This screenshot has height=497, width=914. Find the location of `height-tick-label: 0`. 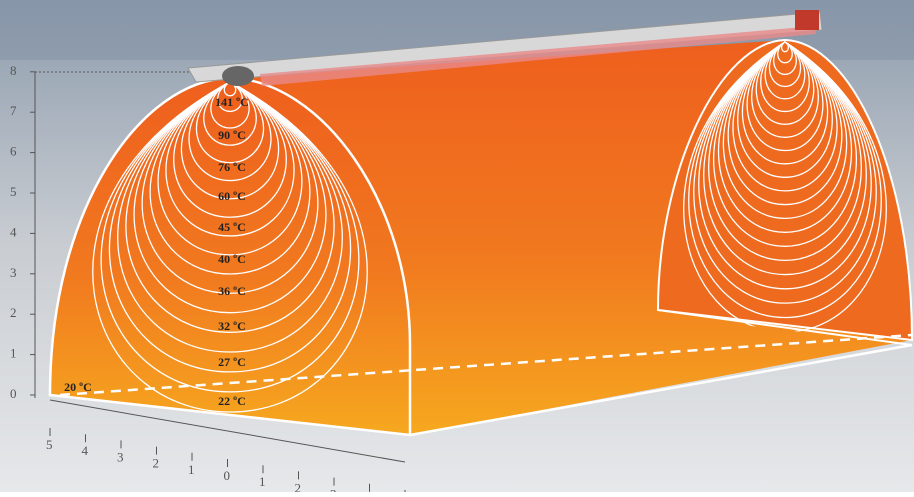

height-tick-label: 0 is located at coordinates (13, 393).